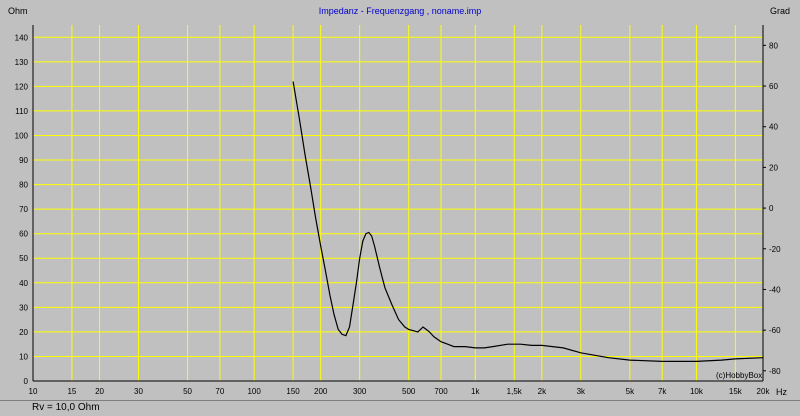 Image resolution: width=800 pixels, height=416 pixels. Describe the element at coordinates (23, 160) in the screenshot. I see `y-tick-label: 90` at that location.